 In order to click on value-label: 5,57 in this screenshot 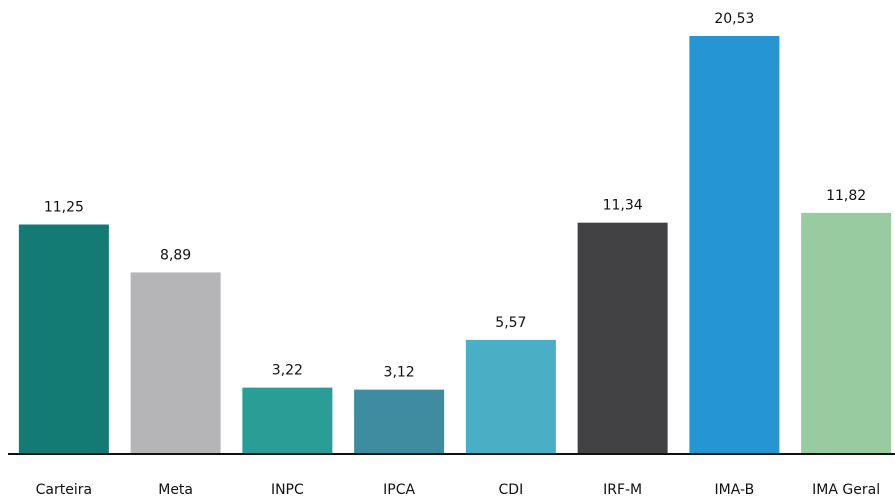, I will do `click(510, 323)`.